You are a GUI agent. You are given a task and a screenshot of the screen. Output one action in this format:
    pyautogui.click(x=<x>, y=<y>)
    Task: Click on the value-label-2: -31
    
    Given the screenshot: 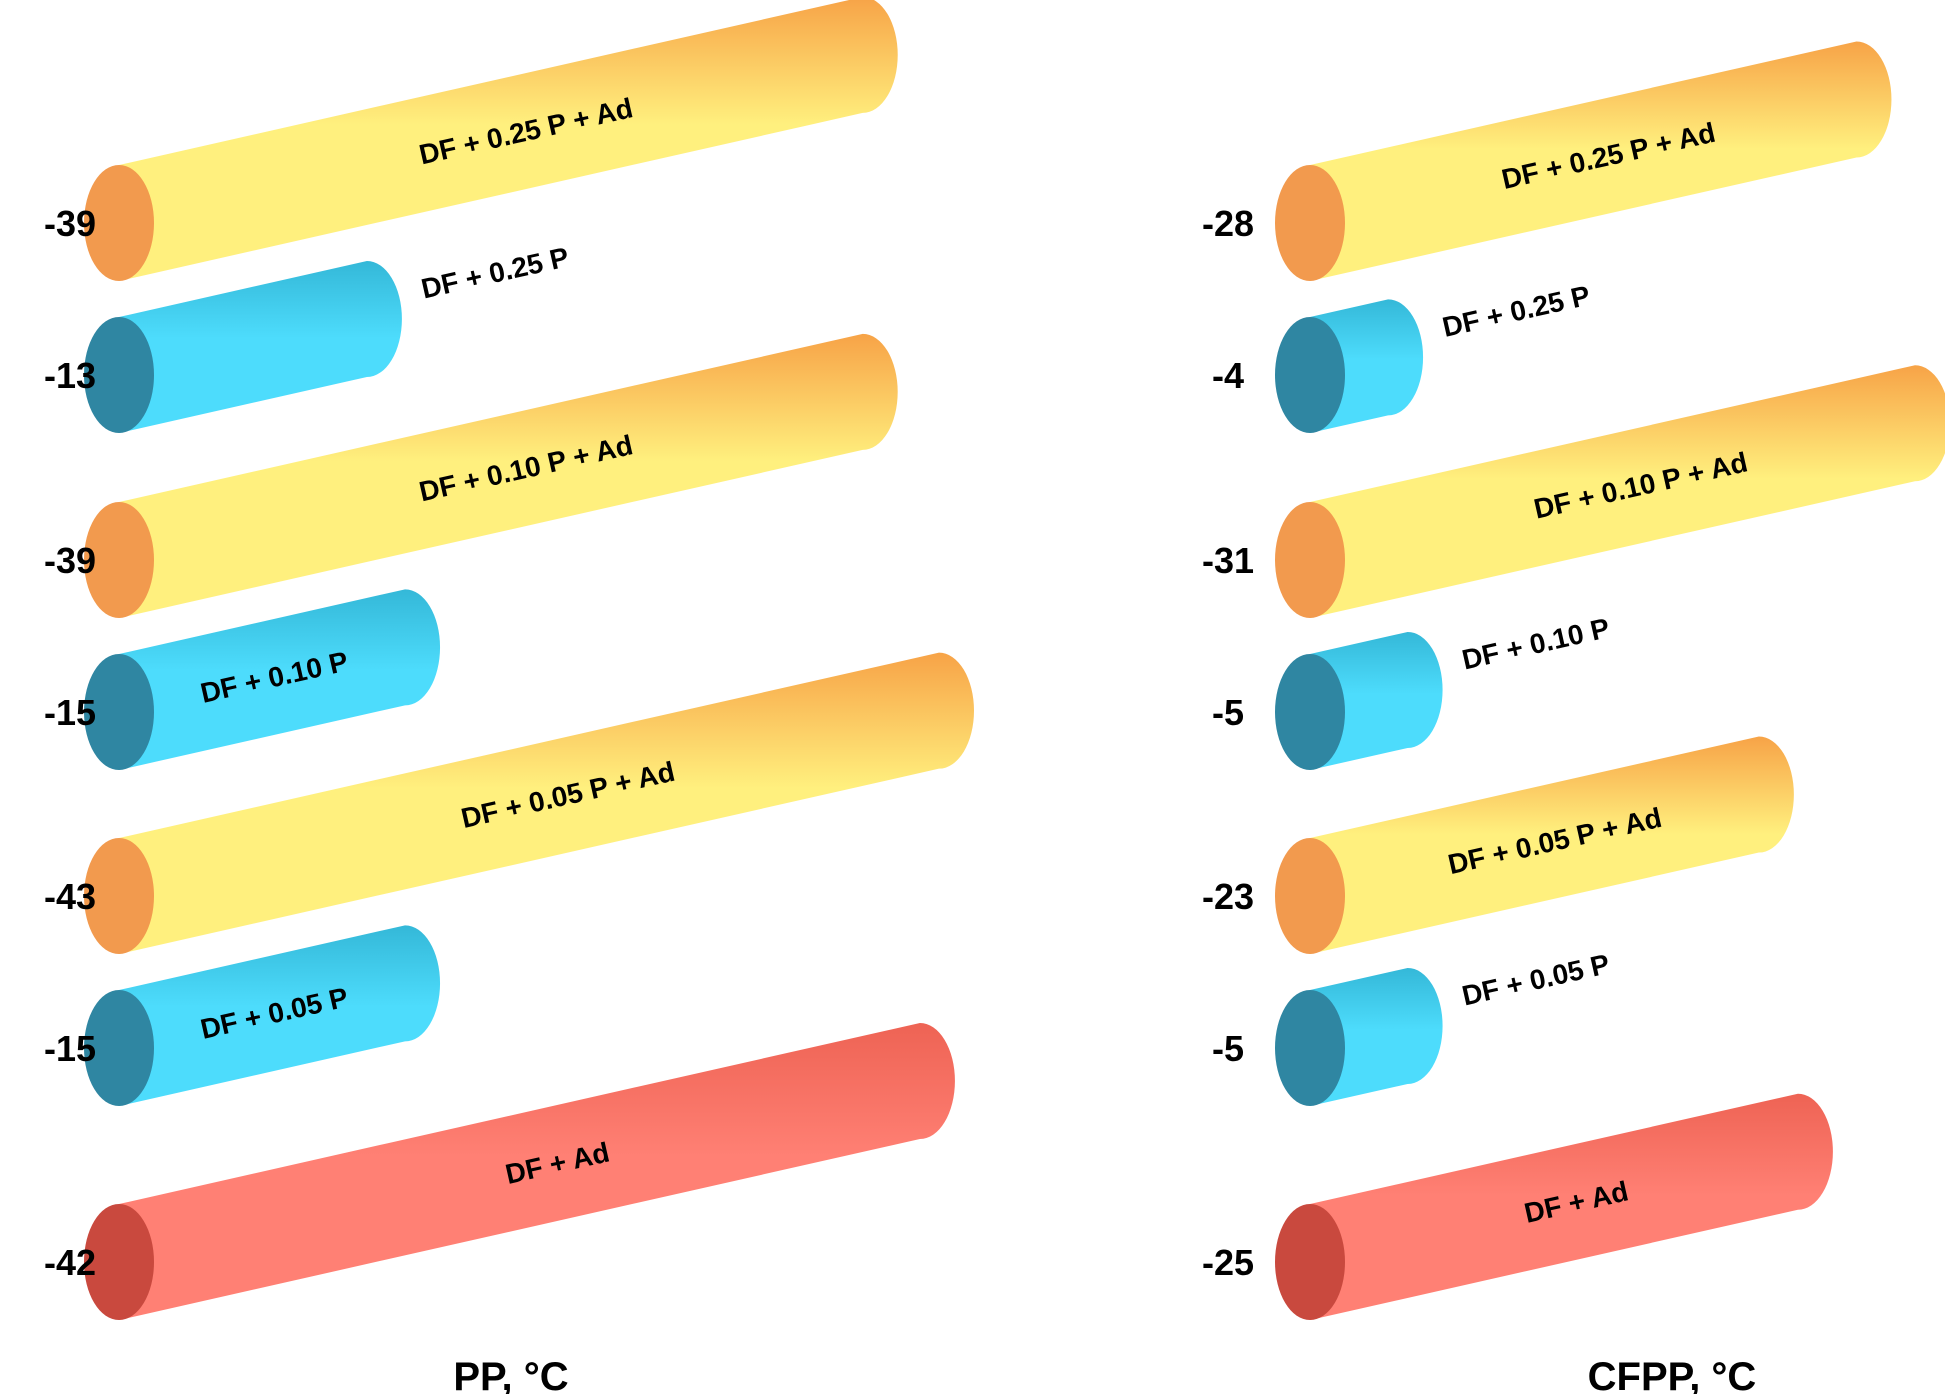 What is the action you would take?
    pyautogui.click(x=1228, y=560)
    